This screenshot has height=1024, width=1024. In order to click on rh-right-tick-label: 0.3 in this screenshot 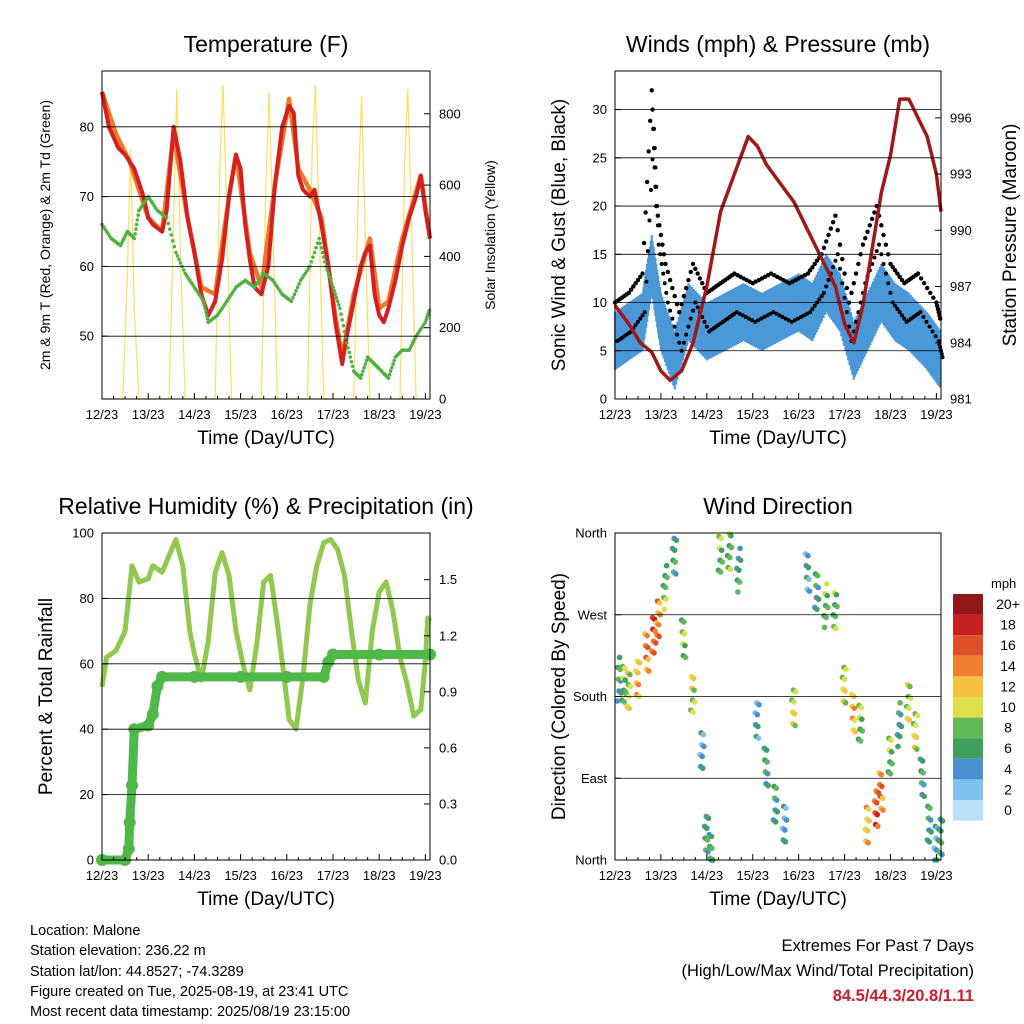, I will do `click(448, 803)`.